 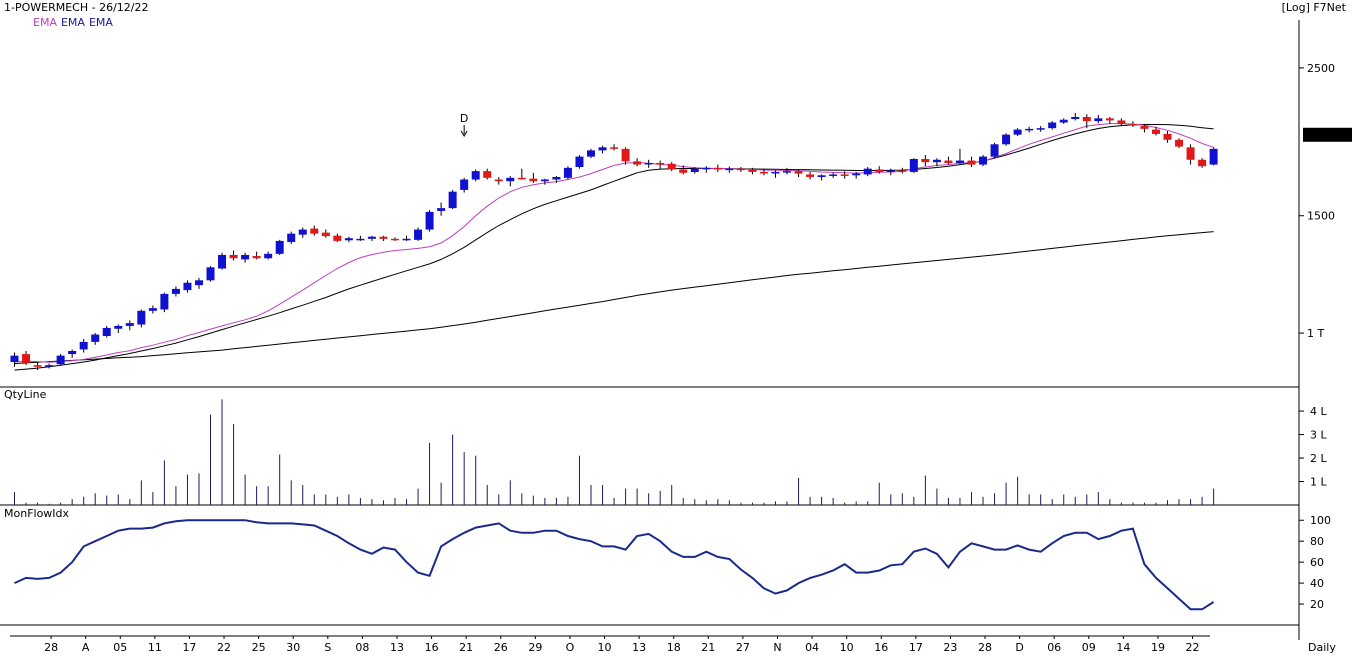 What do you see at coordinates (100, 22) in the screenshot?
I see `ema-slow-label: EMA` at bounding box center [100, 22].